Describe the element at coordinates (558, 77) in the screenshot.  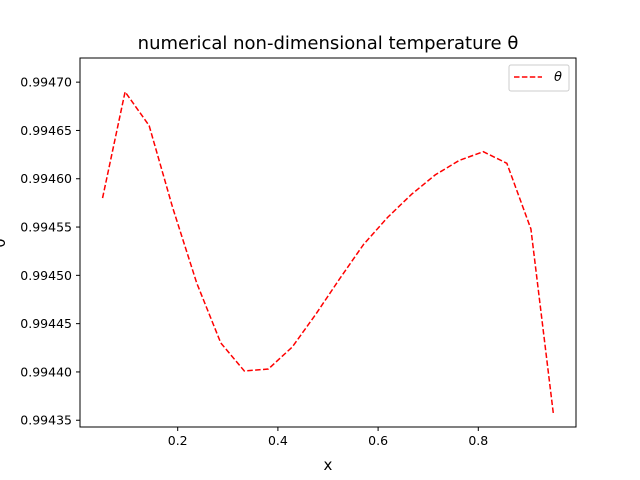
I see `legend-label: θ` at that location.